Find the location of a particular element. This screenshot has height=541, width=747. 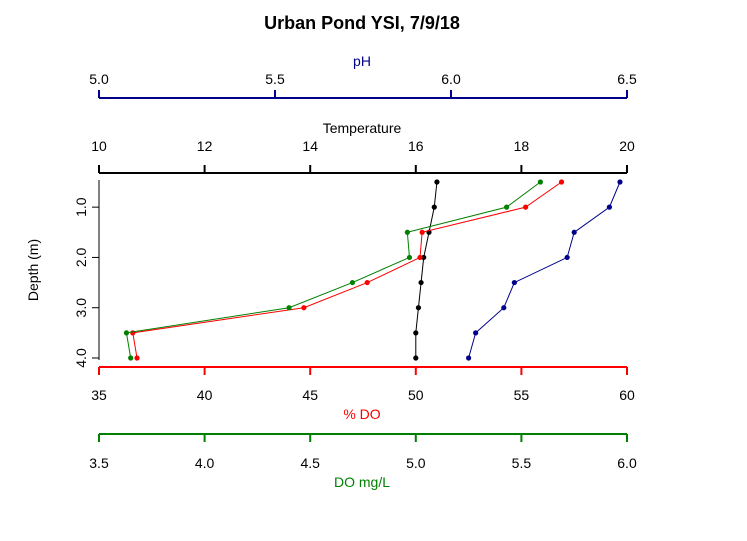

temperature-tick-label: 14 is located at coordinates (310, 146).